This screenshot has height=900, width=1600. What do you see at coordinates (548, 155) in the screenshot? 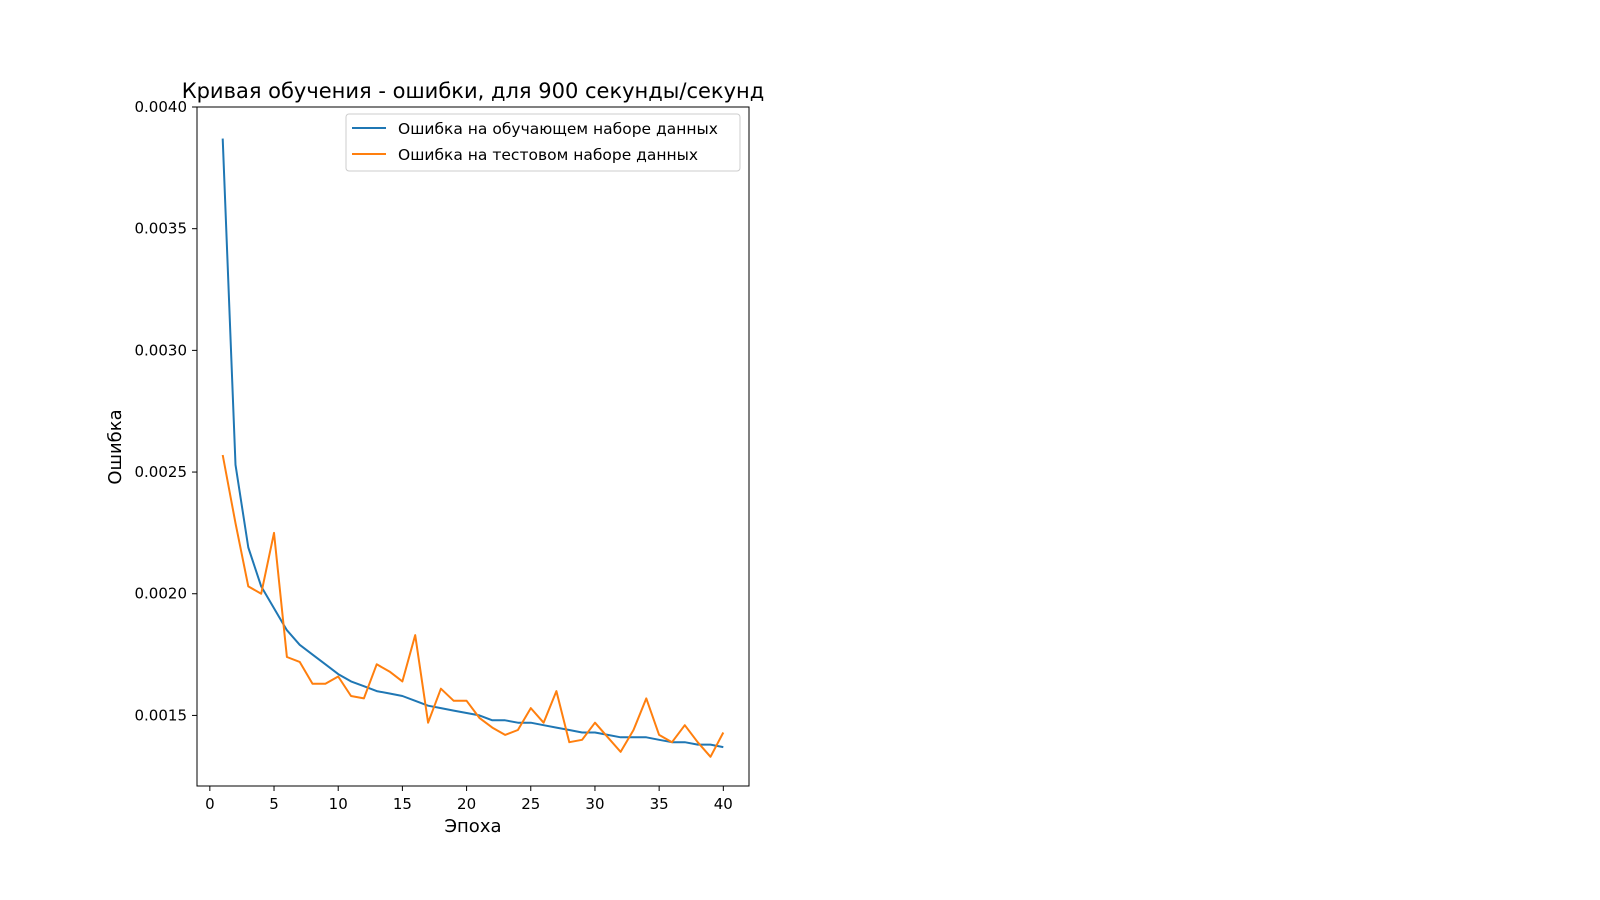
I see `legend-label-test: Ошибка на тестовом наборе данных` at bounding box center [548, 155].